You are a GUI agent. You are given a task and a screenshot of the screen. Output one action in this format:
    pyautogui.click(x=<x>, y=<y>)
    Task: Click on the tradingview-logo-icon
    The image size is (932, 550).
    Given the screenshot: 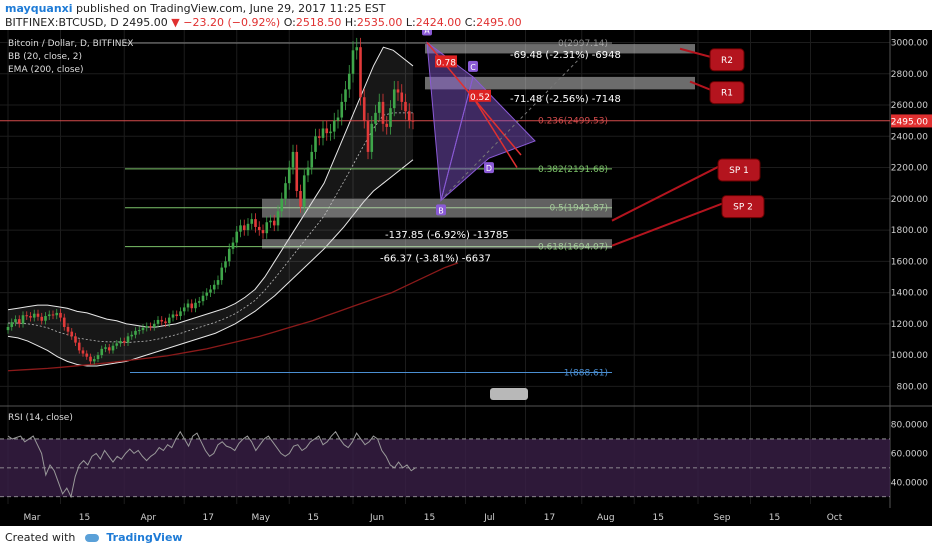 What is the action you would take?
    pyautogui.click(x=91, y=538)
    